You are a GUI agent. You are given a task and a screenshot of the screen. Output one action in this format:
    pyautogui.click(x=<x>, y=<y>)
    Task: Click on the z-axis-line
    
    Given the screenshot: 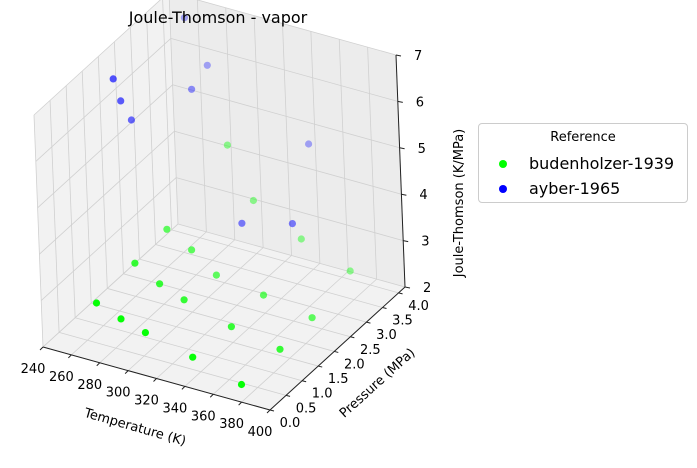 What is the action you would take?
    pyautogui.click(x=400, y=171)
    